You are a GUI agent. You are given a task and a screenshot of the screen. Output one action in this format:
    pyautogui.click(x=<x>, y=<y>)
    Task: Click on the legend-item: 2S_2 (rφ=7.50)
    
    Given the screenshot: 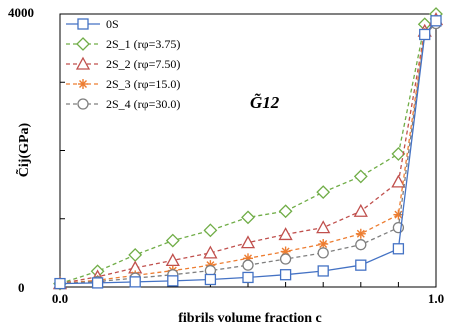 What is the action you would take?
    pyautogui.click(x=123, y=63)
    